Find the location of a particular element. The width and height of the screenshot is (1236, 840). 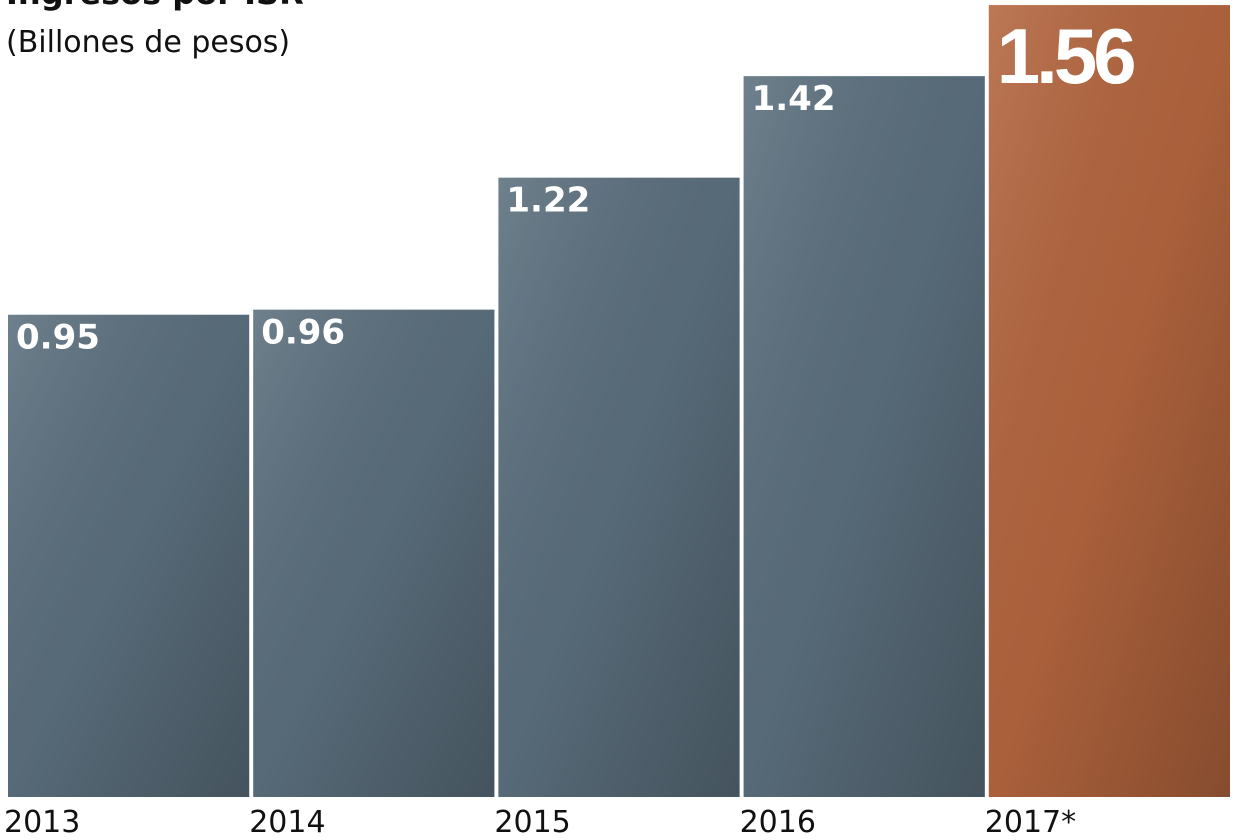

value-label: 0.95 is located at coordinates (58, 338).